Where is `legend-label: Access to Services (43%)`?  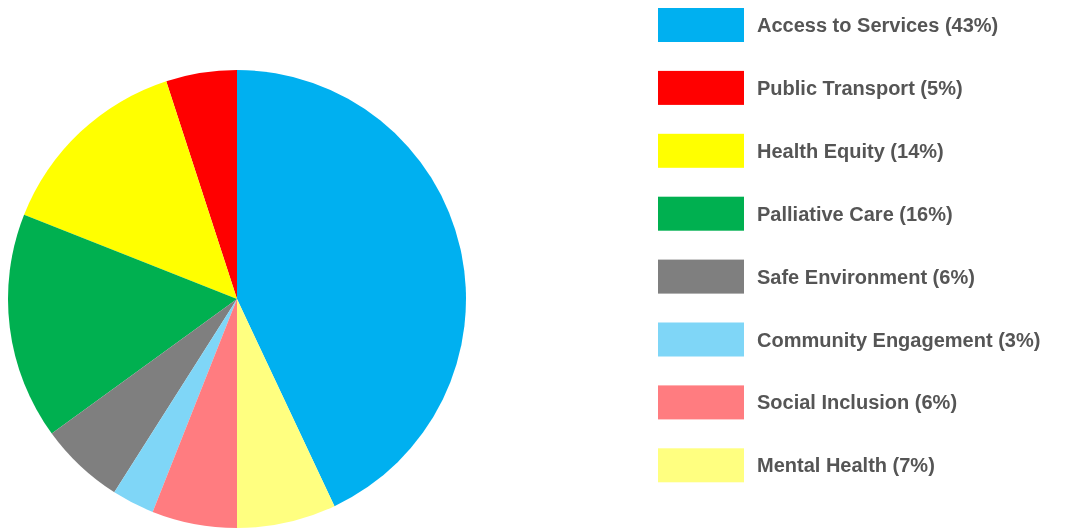
legend-label: Access to Services (43%) is located at coordinates (878, 25).